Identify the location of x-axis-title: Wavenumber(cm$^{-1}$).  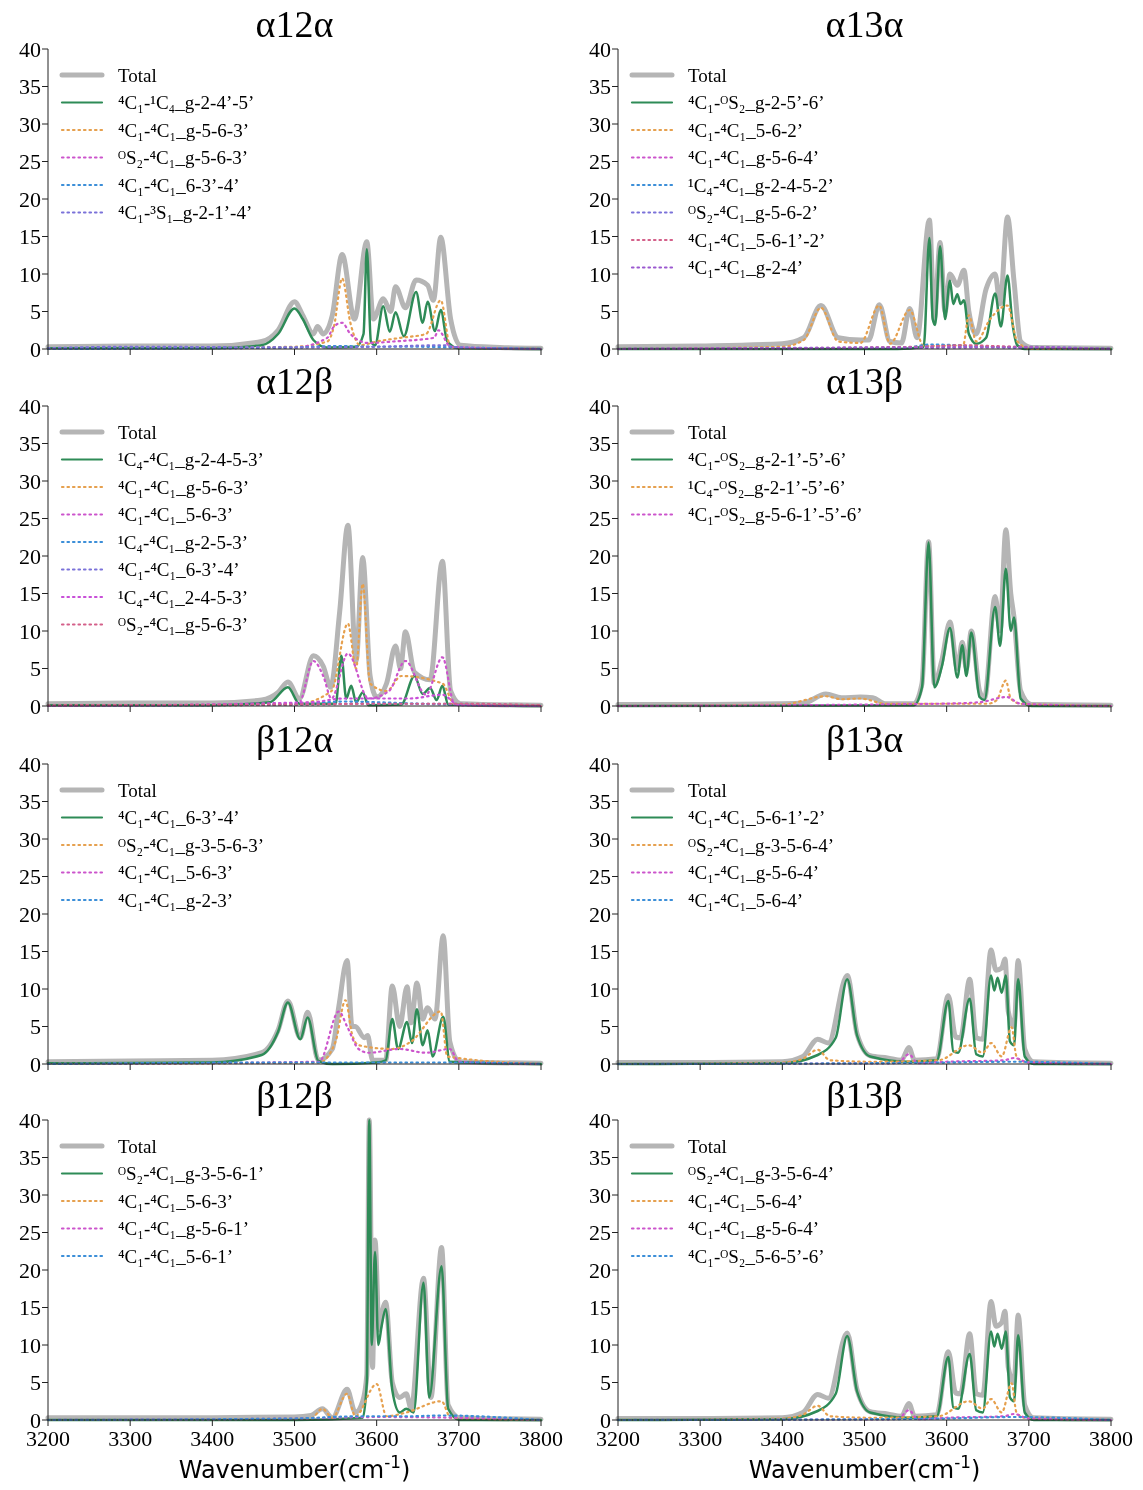
(864, 1468).